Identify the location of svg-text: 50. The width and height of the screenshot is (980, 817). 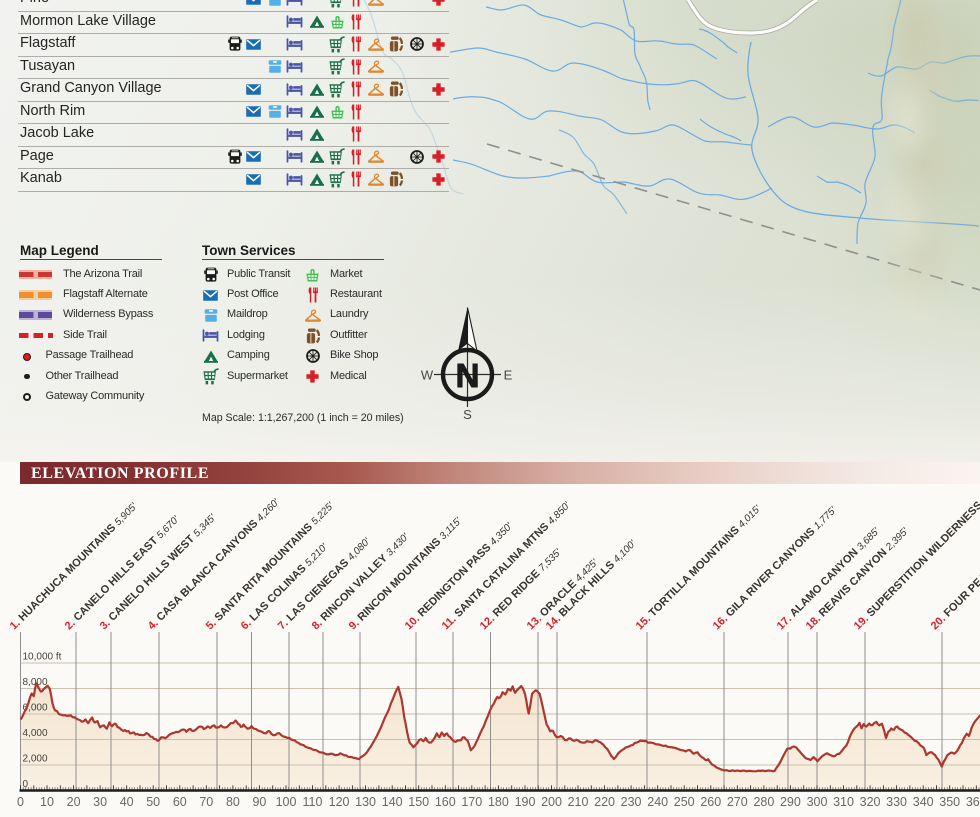
(153, 802).